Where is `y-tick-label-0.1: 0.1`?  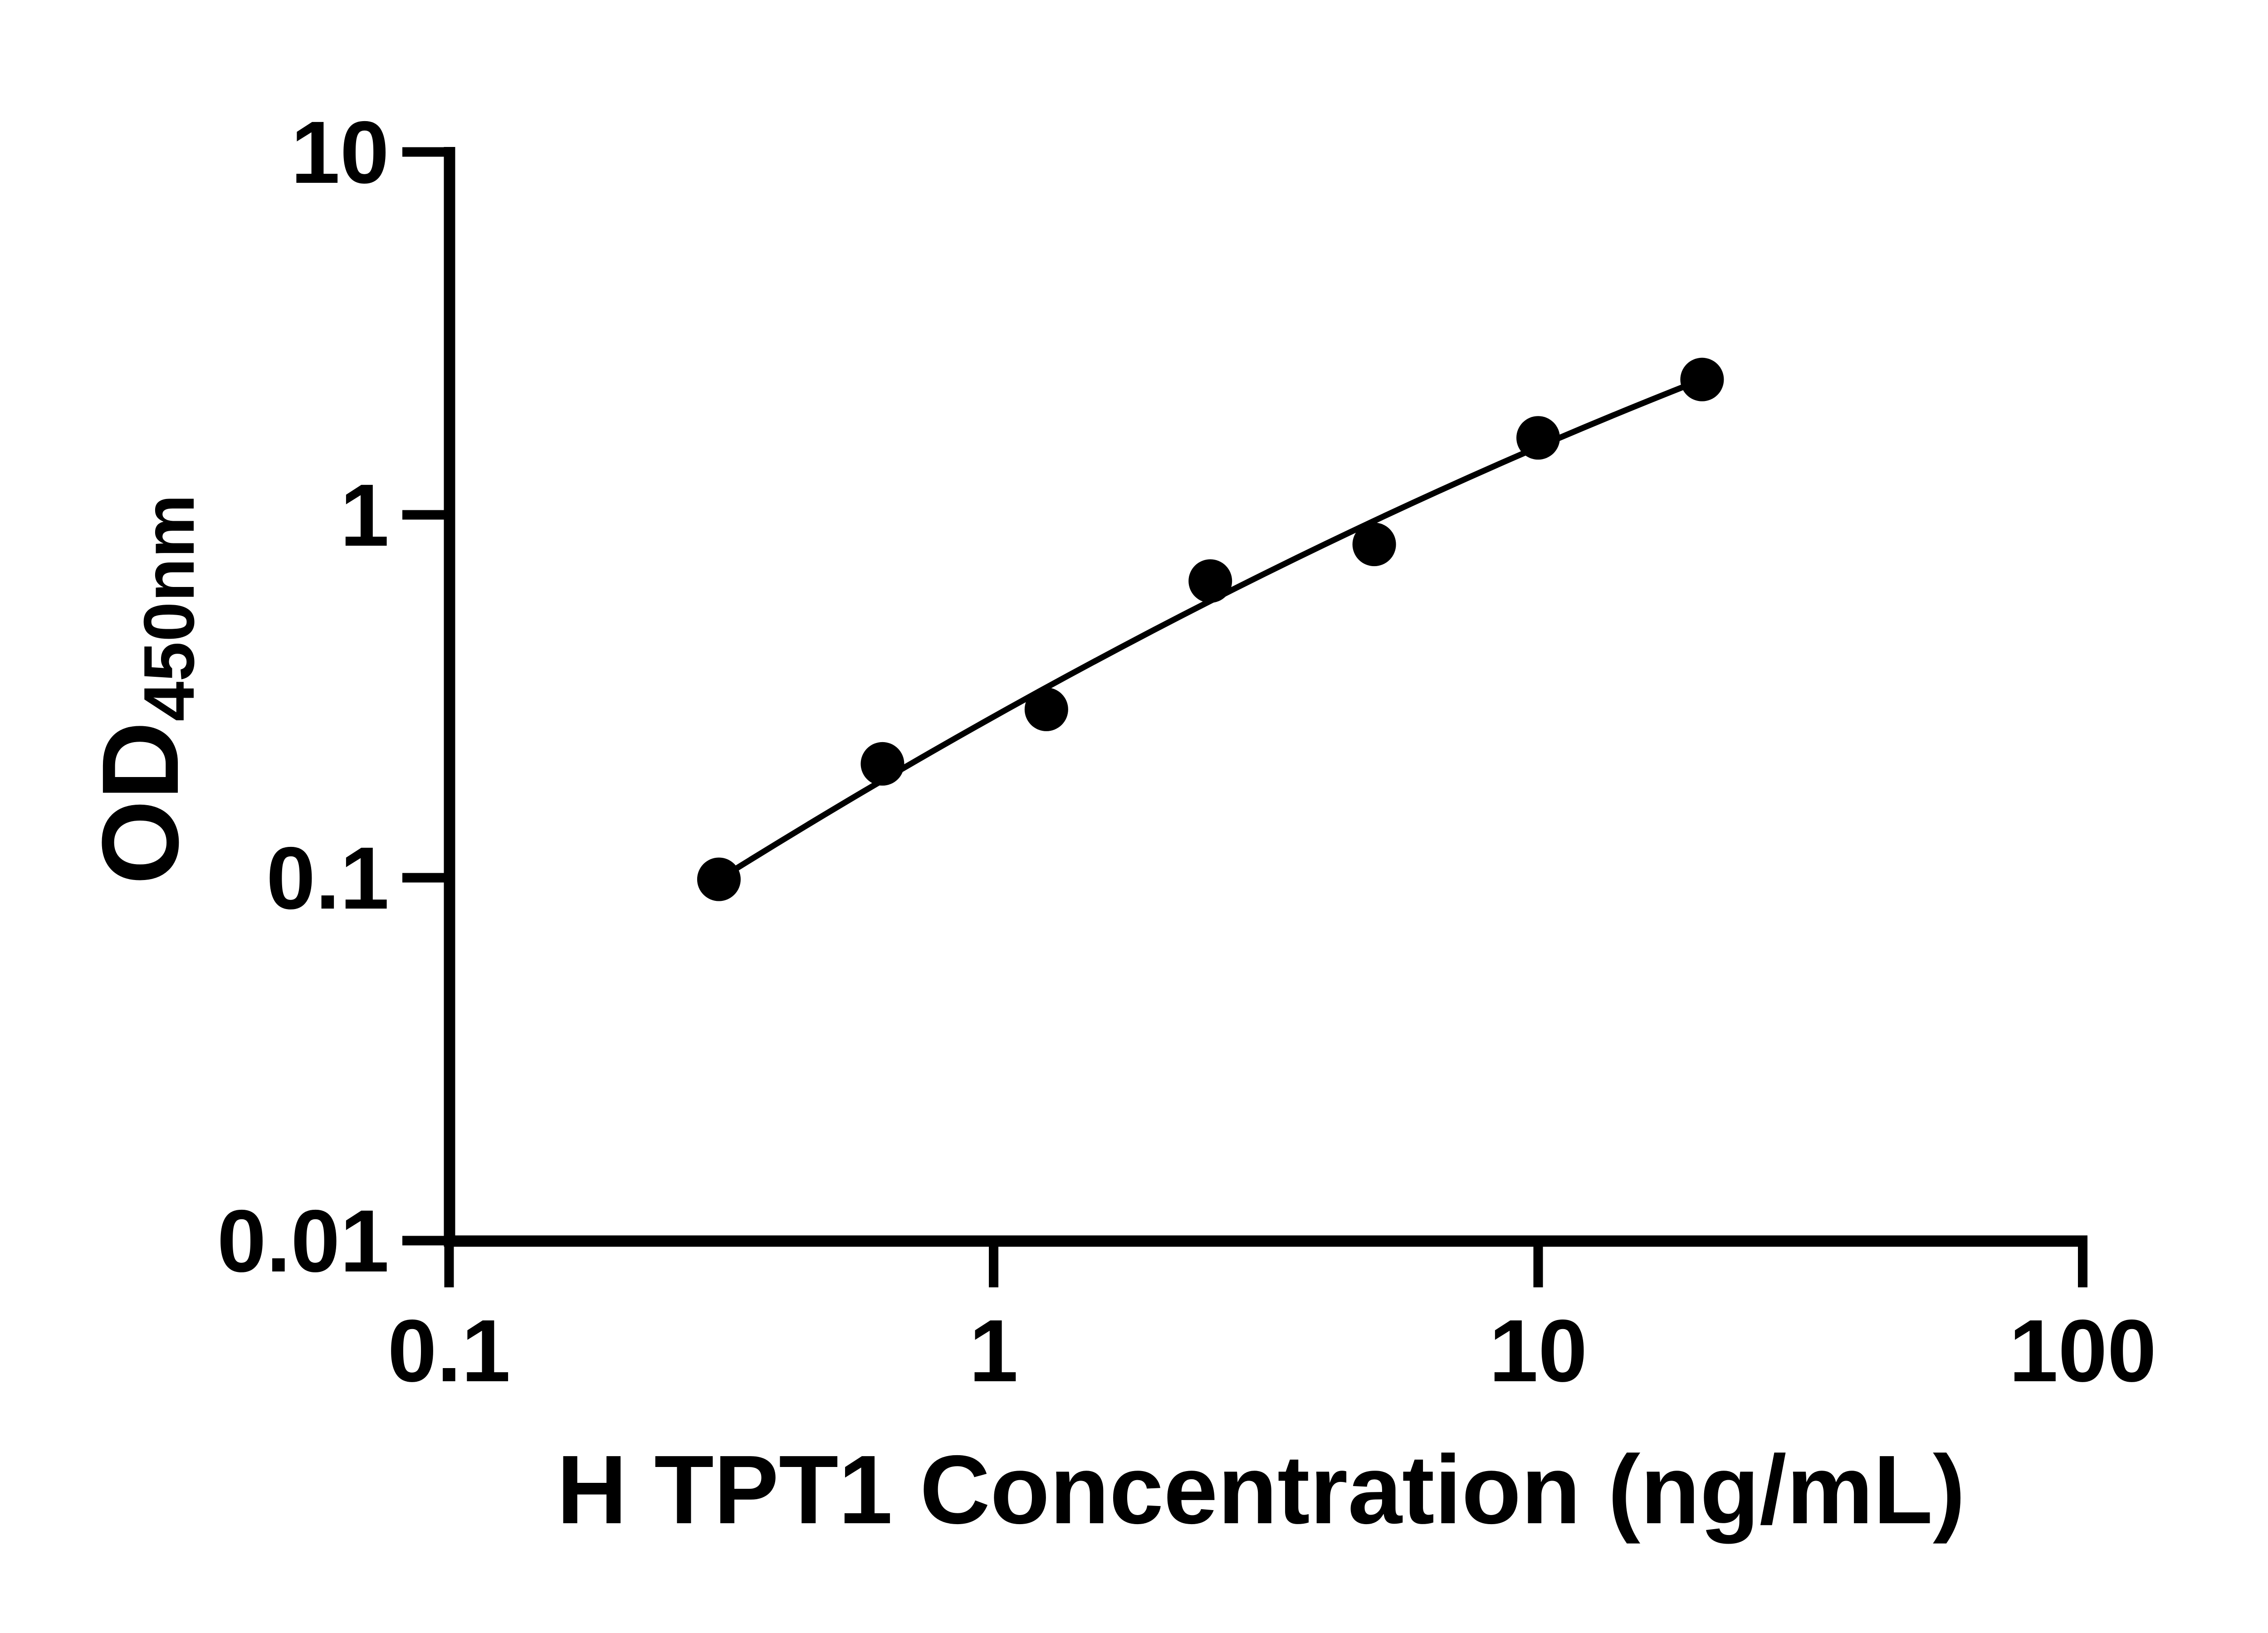 y-tick-label-0.1: 0.1 is located at coordinates (327, 878).